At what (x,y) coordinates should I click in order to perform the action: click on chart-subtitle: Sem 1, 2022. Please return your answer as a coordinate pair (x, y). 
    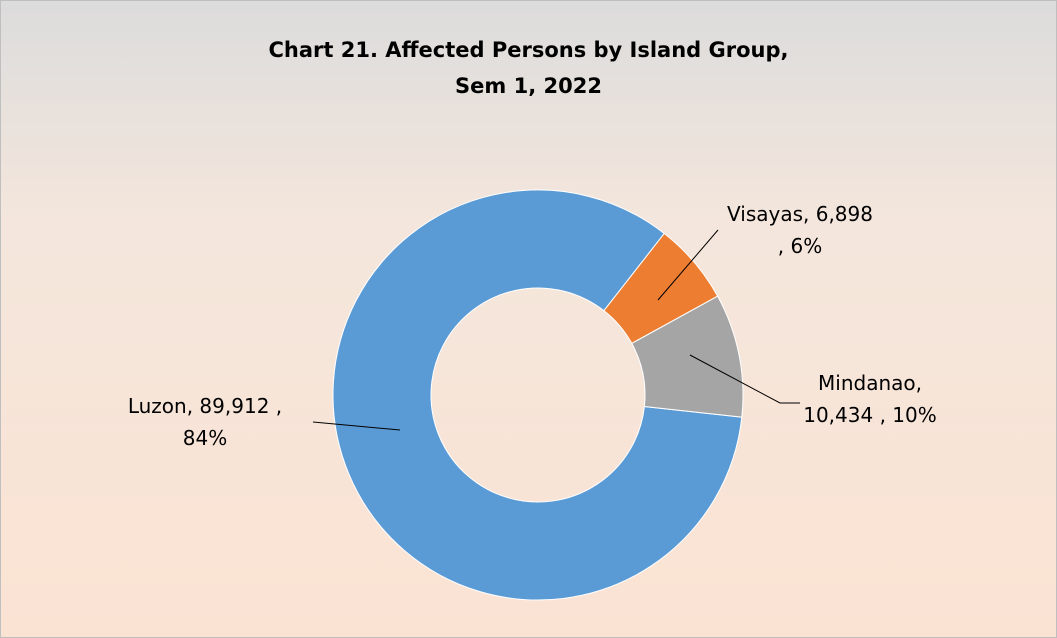
    Looking at the image, I should click on (528, 86).